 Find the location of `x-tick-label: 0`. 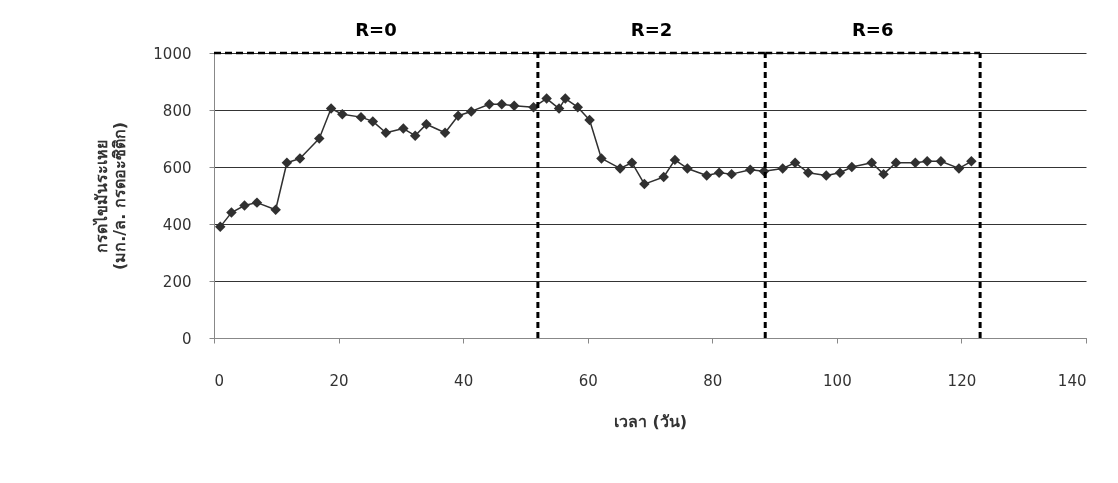

x-tick-label: 0 is located at coordinates (219, 380).